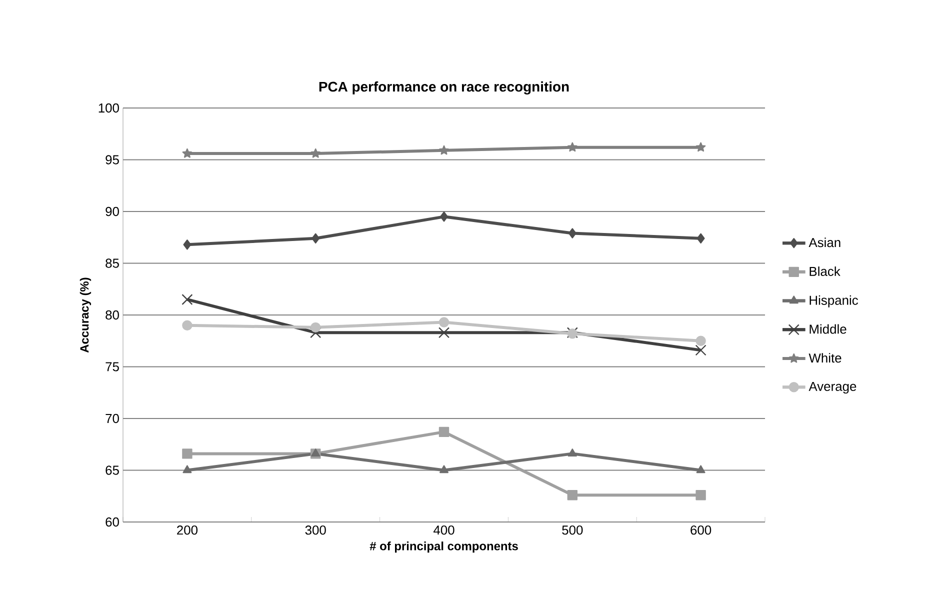 Image resolution: width=951 pixels, height=616 pixels. Describe the element at coordinates (112, 522) in the screenshot. I see `y-tick-label: 60` at that location.